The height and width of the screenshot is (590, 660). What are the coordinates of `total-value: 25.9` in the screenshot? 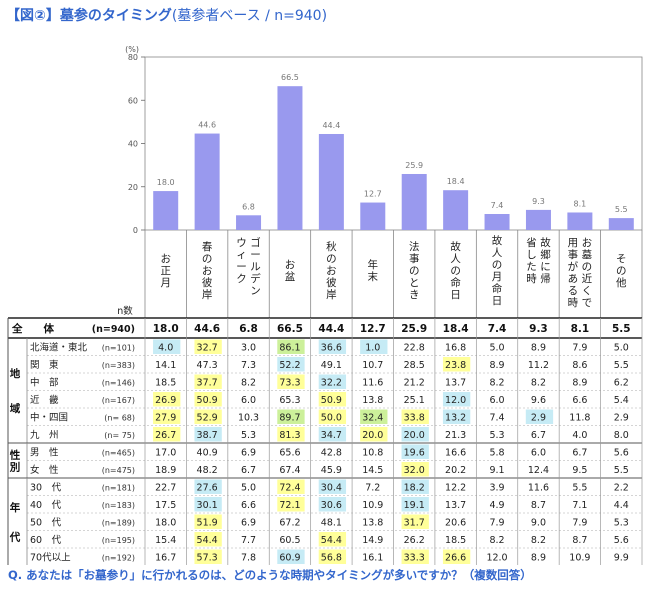 It's located at (414, 329).